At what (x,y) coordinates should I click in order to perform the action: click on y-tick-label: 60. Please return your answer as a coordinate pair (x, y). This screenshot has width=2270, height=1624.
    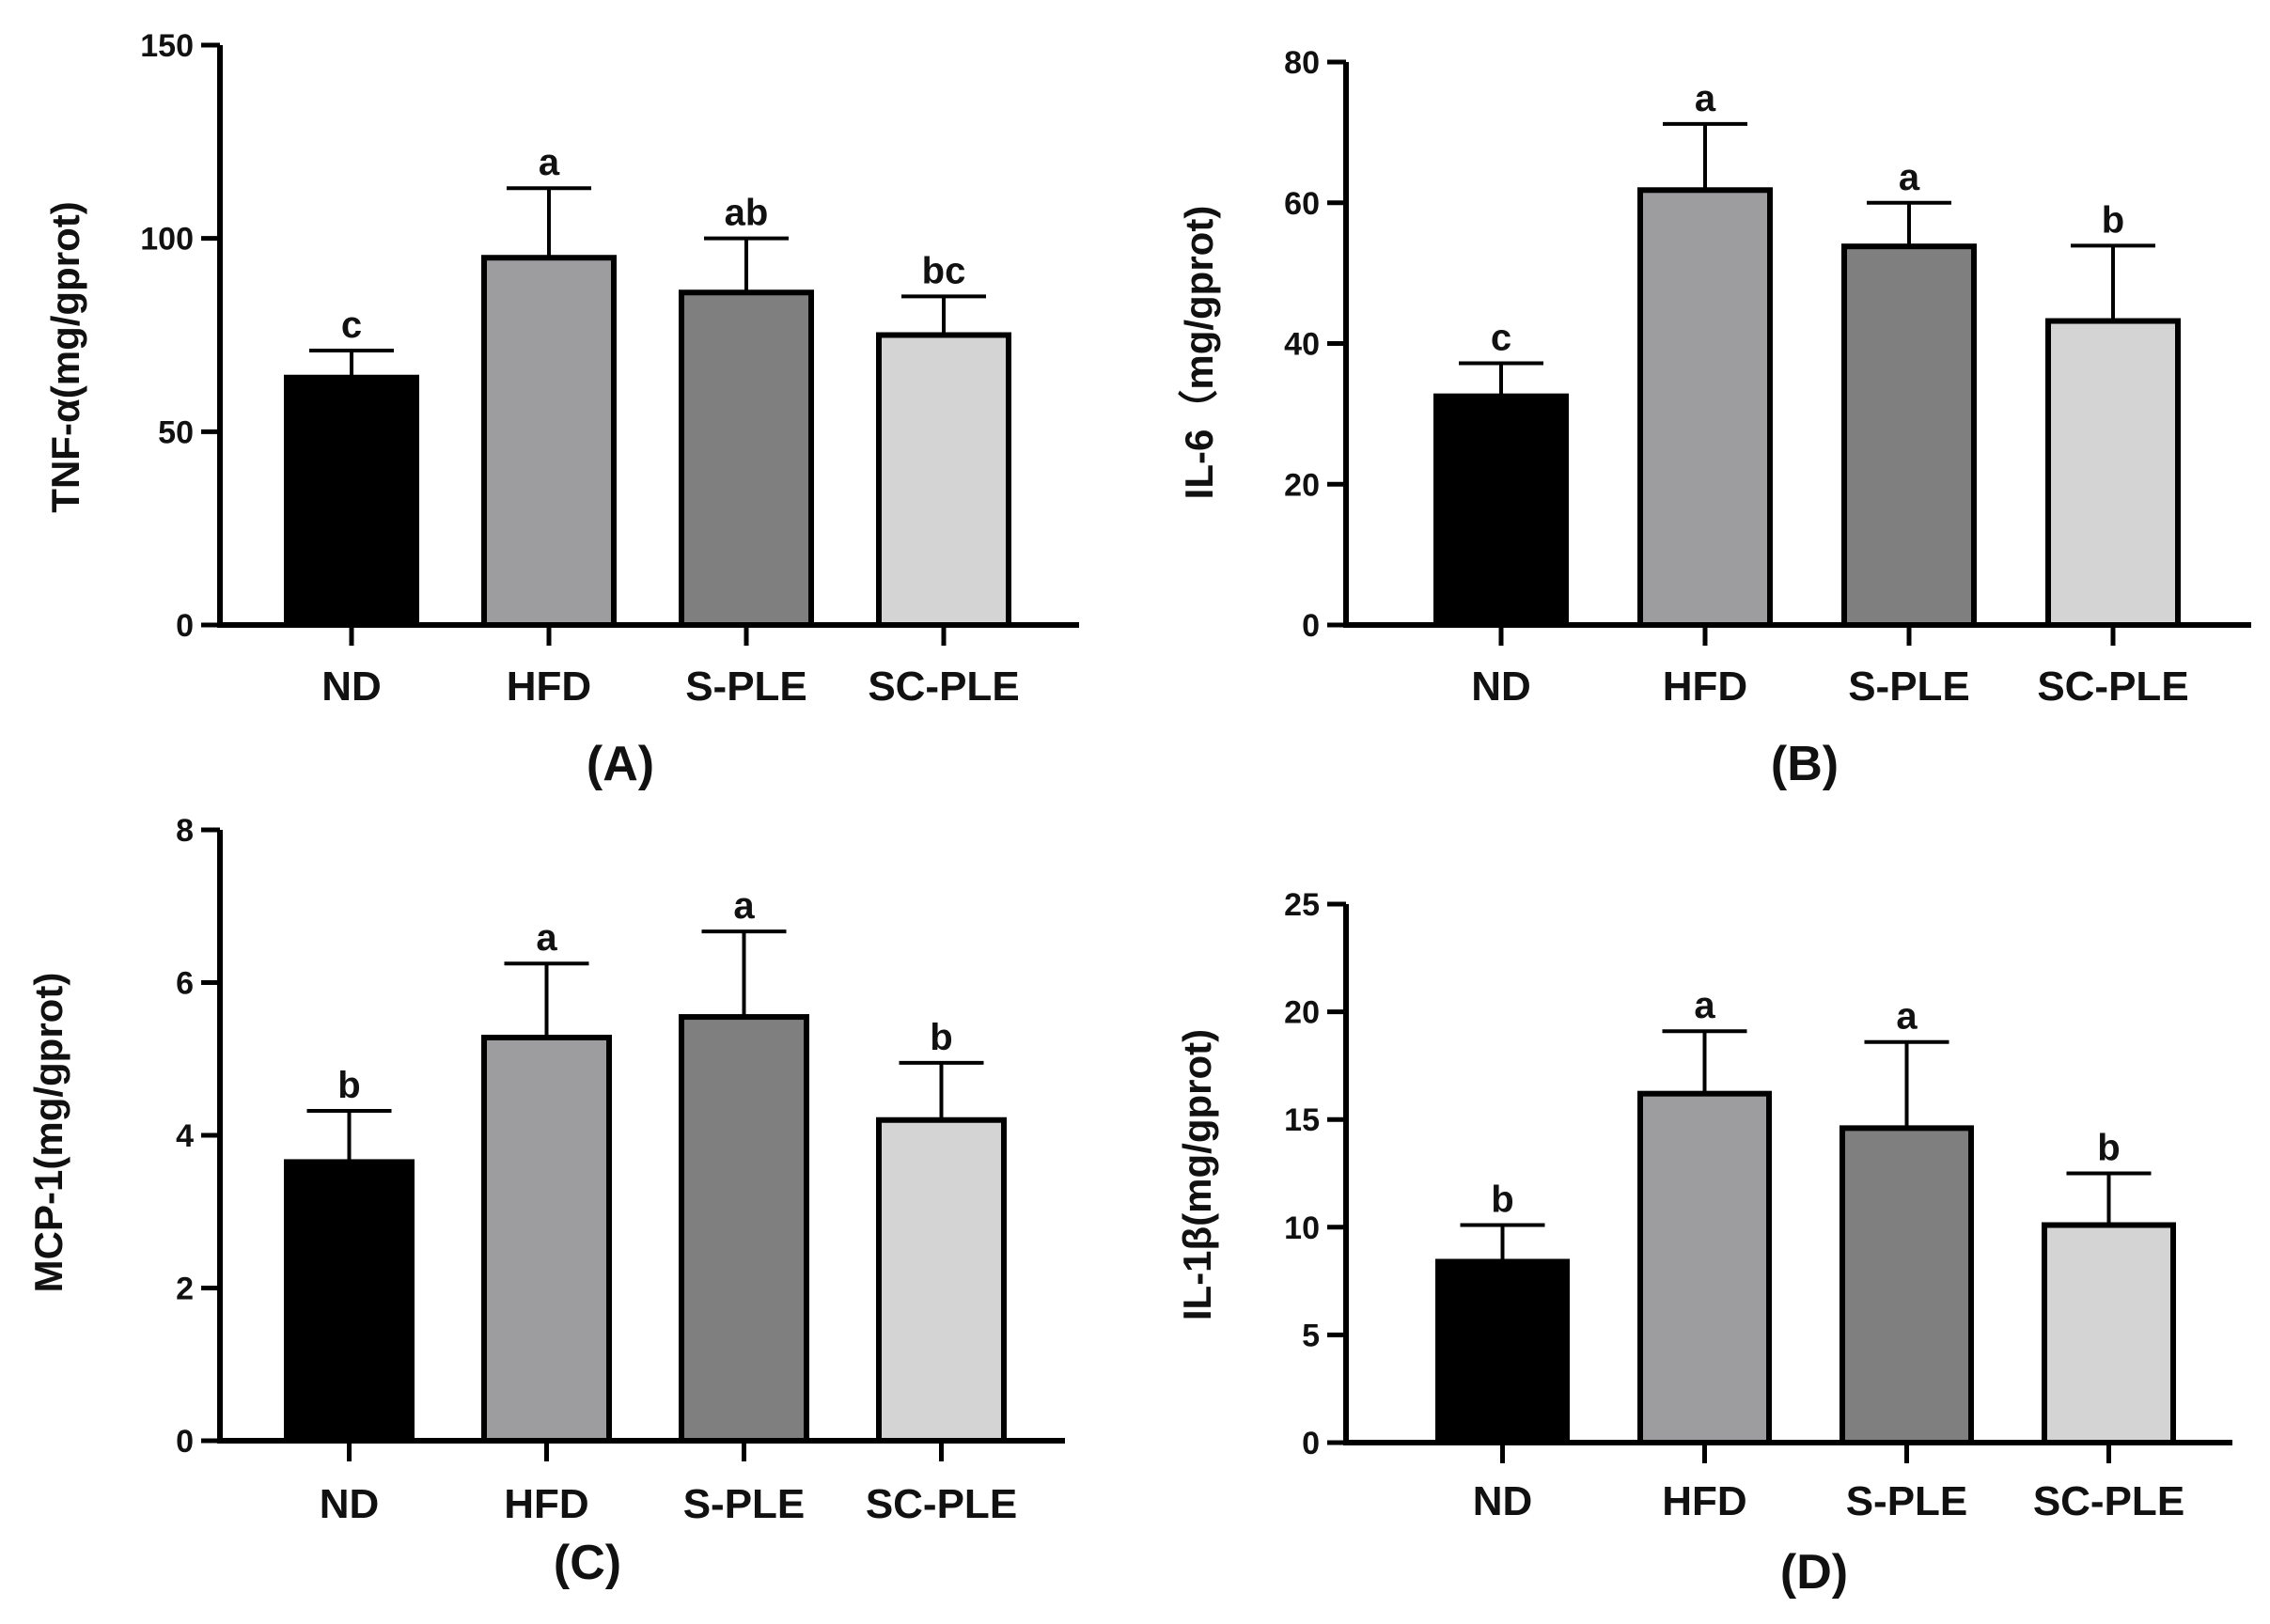
    Looking at the image, I should click on (1302, 204).